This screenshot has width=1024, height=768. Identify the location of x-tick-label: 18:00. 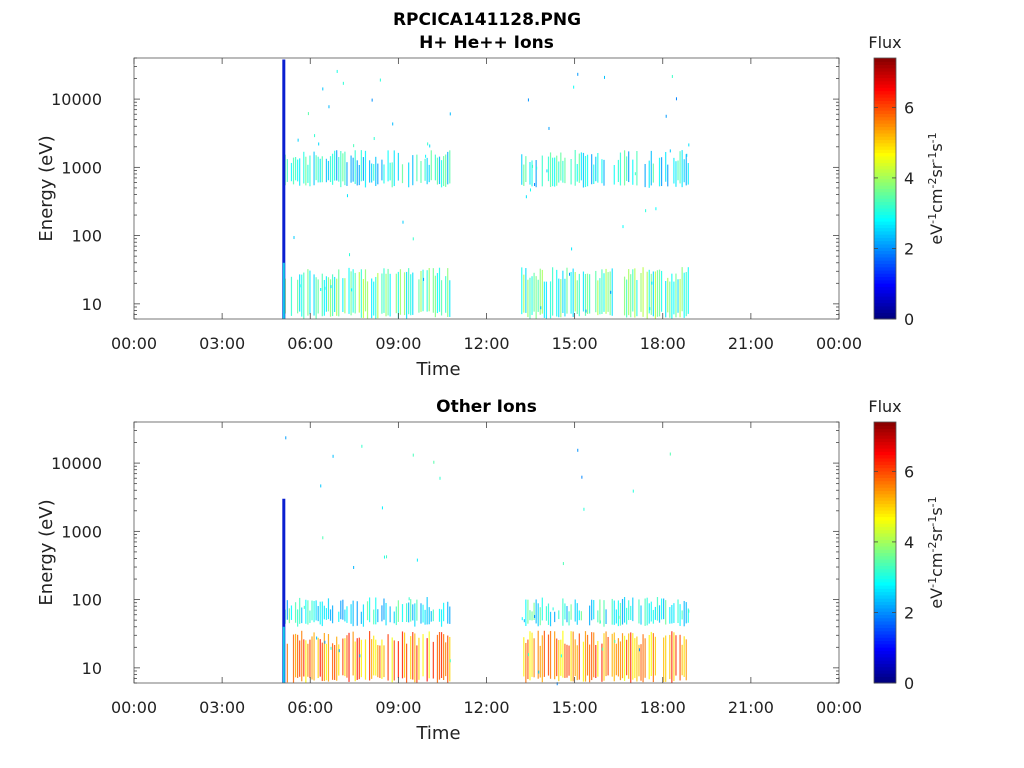
(663, 707).